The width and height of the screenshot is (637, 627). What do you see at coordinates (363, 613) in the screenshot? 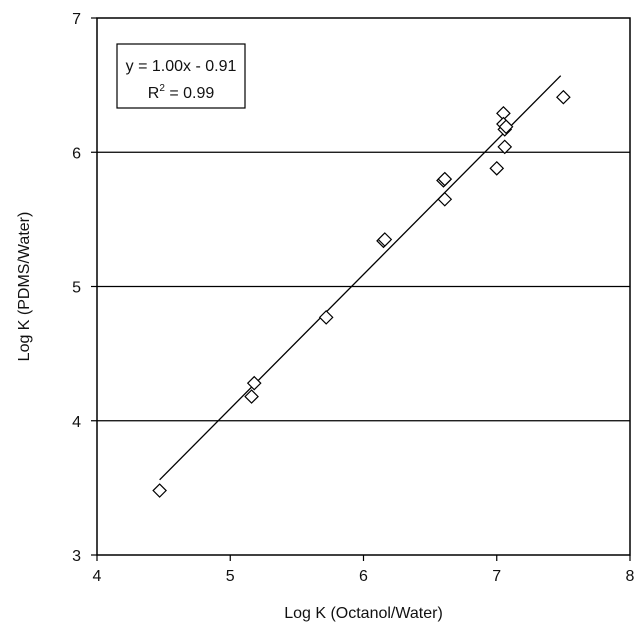
I see `x-axis-title: Log K (Octanol/Water)` at bounding box center [363, 613].